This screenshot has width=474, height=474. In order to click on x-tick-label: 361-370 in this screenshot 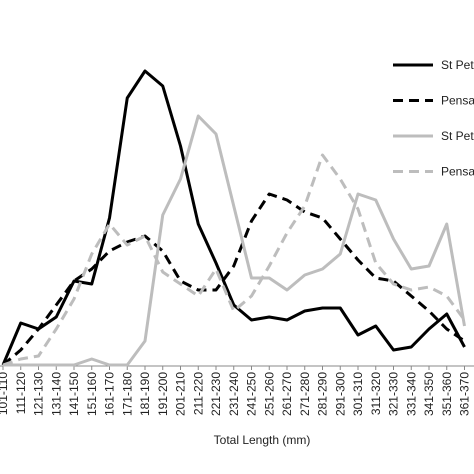, I will do `click(465, 394)`.